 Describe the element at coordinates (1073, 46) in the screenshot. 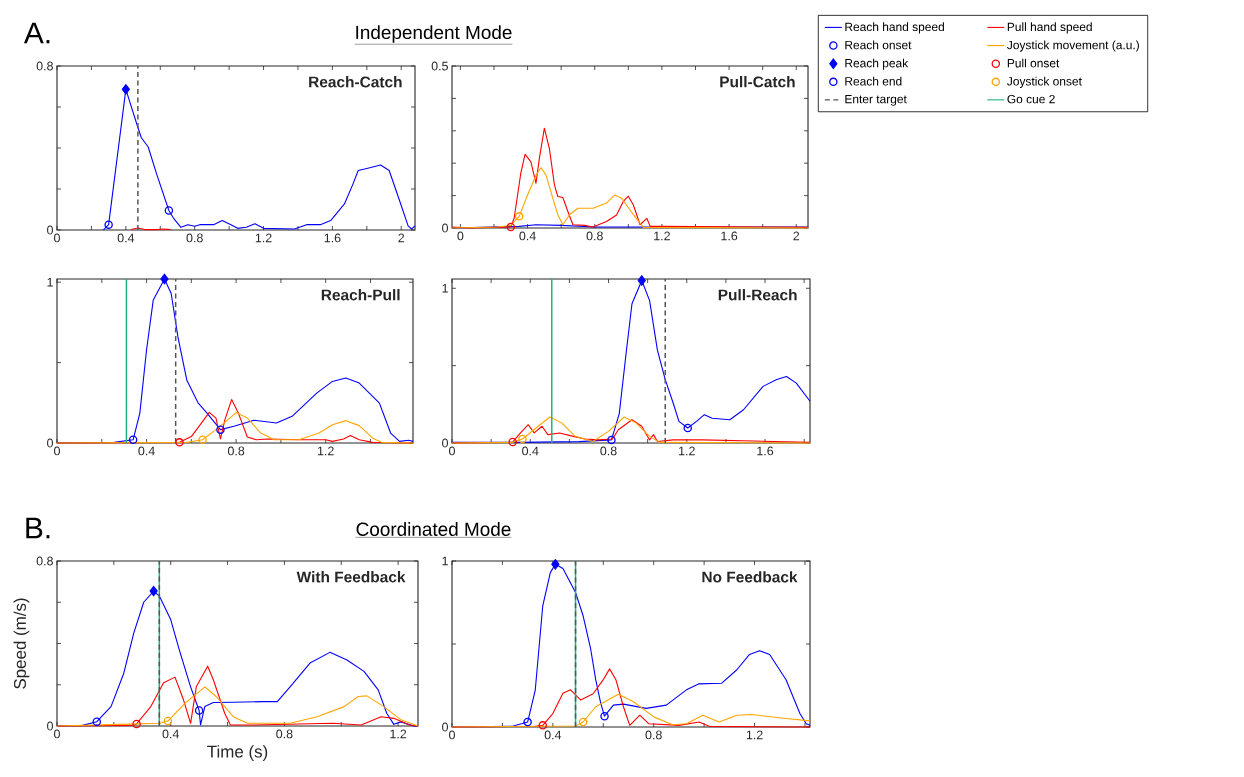

I see `legend-label: Joystick movement (a.u.)` at that location.